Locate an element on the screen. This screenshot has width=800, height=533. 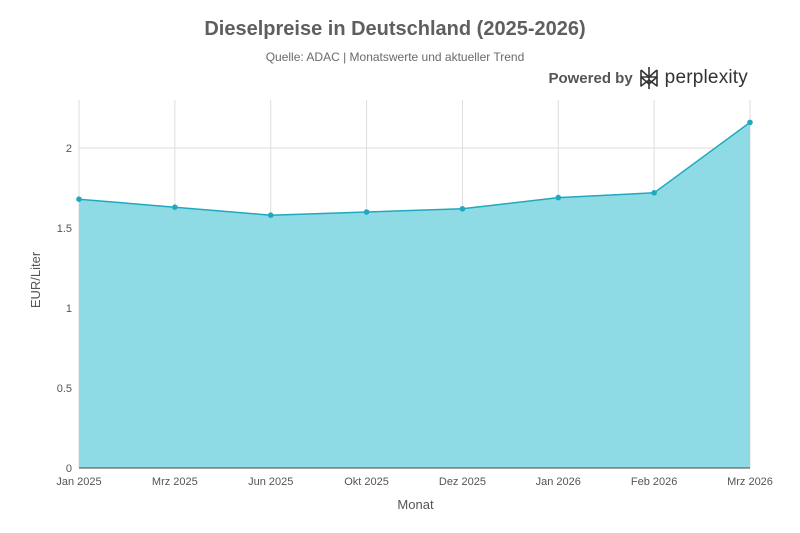
x-tick-label: Mrz 2025 is located at coordinates (175, 482).